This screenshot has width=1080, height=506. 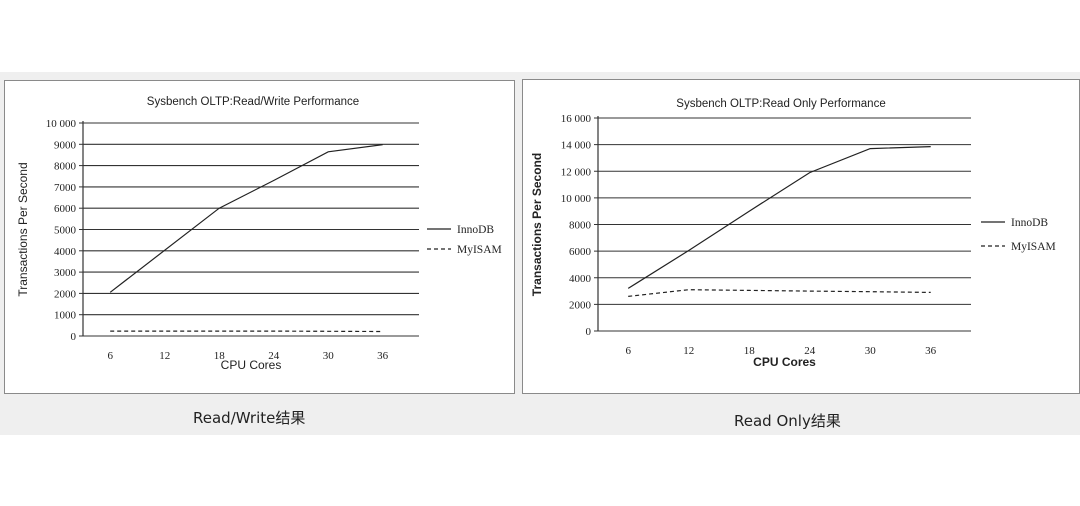 What do you see at coordinates (65, 231) in the screenshot?
I see `y-tick-label: 5000` at bounding box center [65, 231].